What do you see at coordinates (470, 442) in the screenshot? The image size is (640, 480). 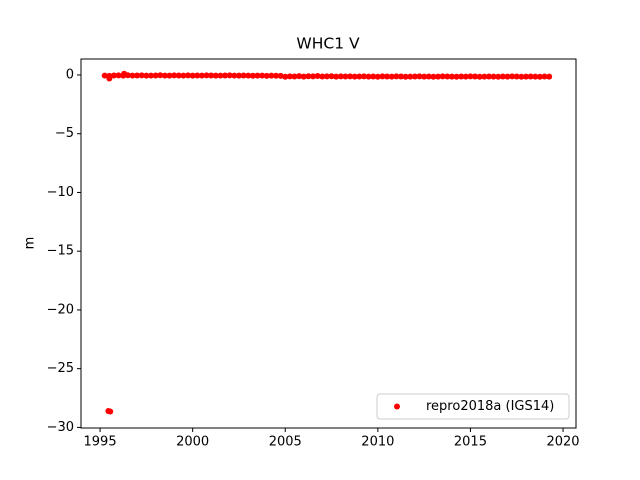 I see `x-tick-label: 2015` at bounding box center [470, 442].